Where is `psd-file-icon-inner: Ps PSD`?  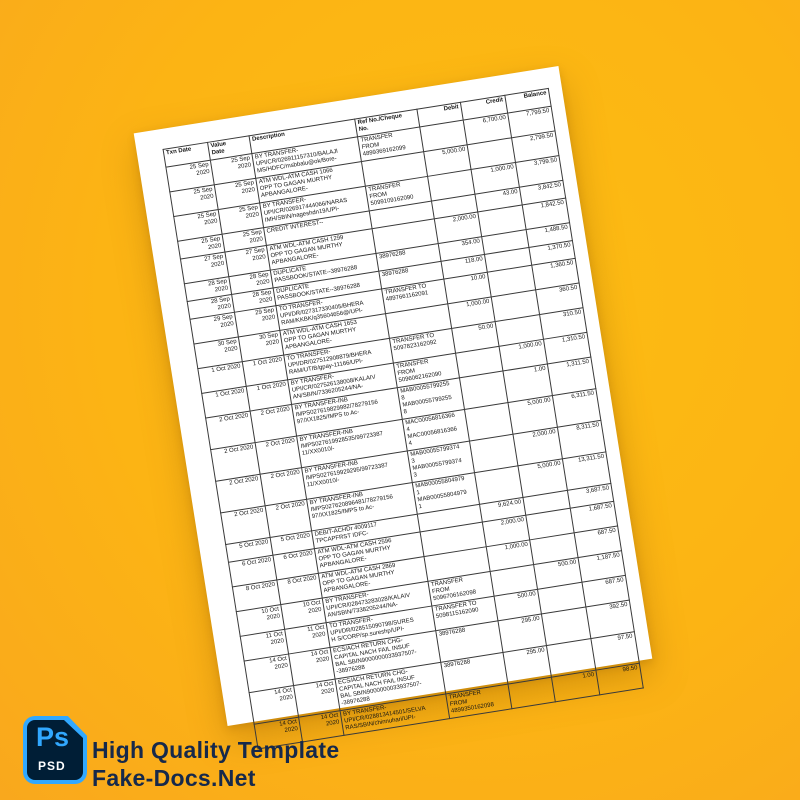 psd-file-icon-inner: Ps PSD is located at coordinates (55, 750).